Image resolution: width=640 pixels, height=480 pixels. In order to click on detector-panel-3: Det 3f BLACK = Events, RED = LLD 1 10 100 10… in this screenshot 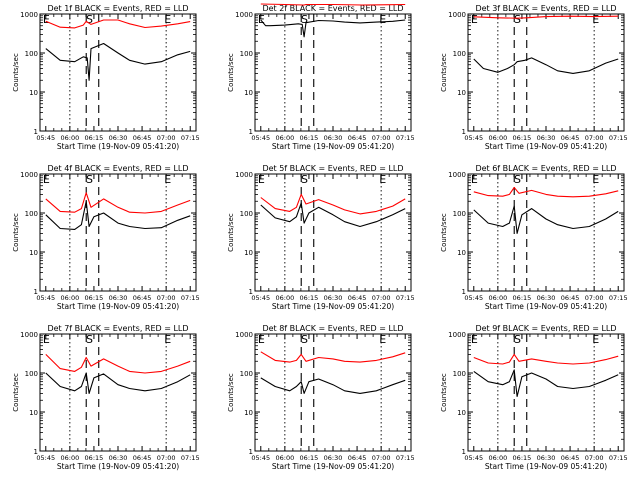, I will do `click(534, 77)`.